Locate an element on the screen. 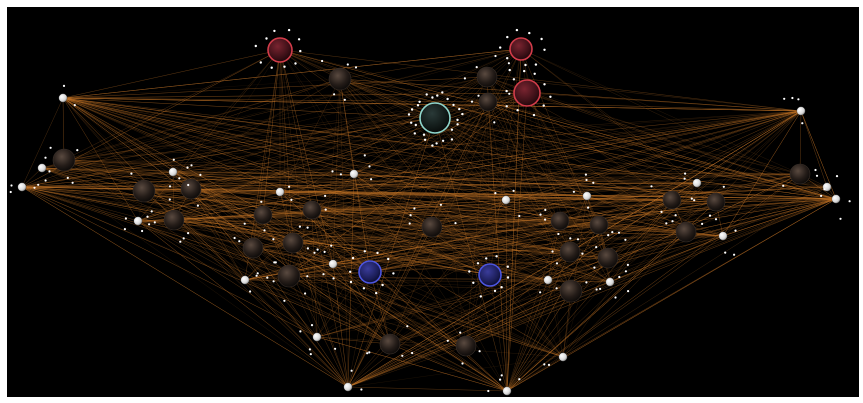 This screenshot has width=863, height=403. cluster-node is located at coordinates (293, 243).